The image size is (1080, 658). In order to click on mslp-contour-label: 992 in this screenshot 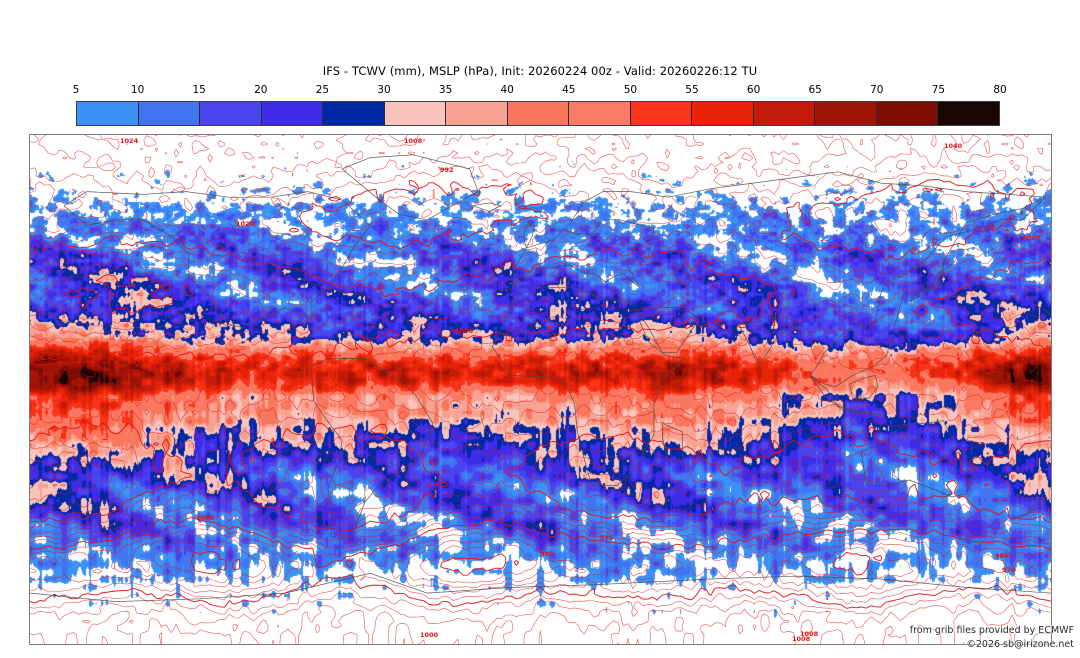, I will do `click(447, 170)`.